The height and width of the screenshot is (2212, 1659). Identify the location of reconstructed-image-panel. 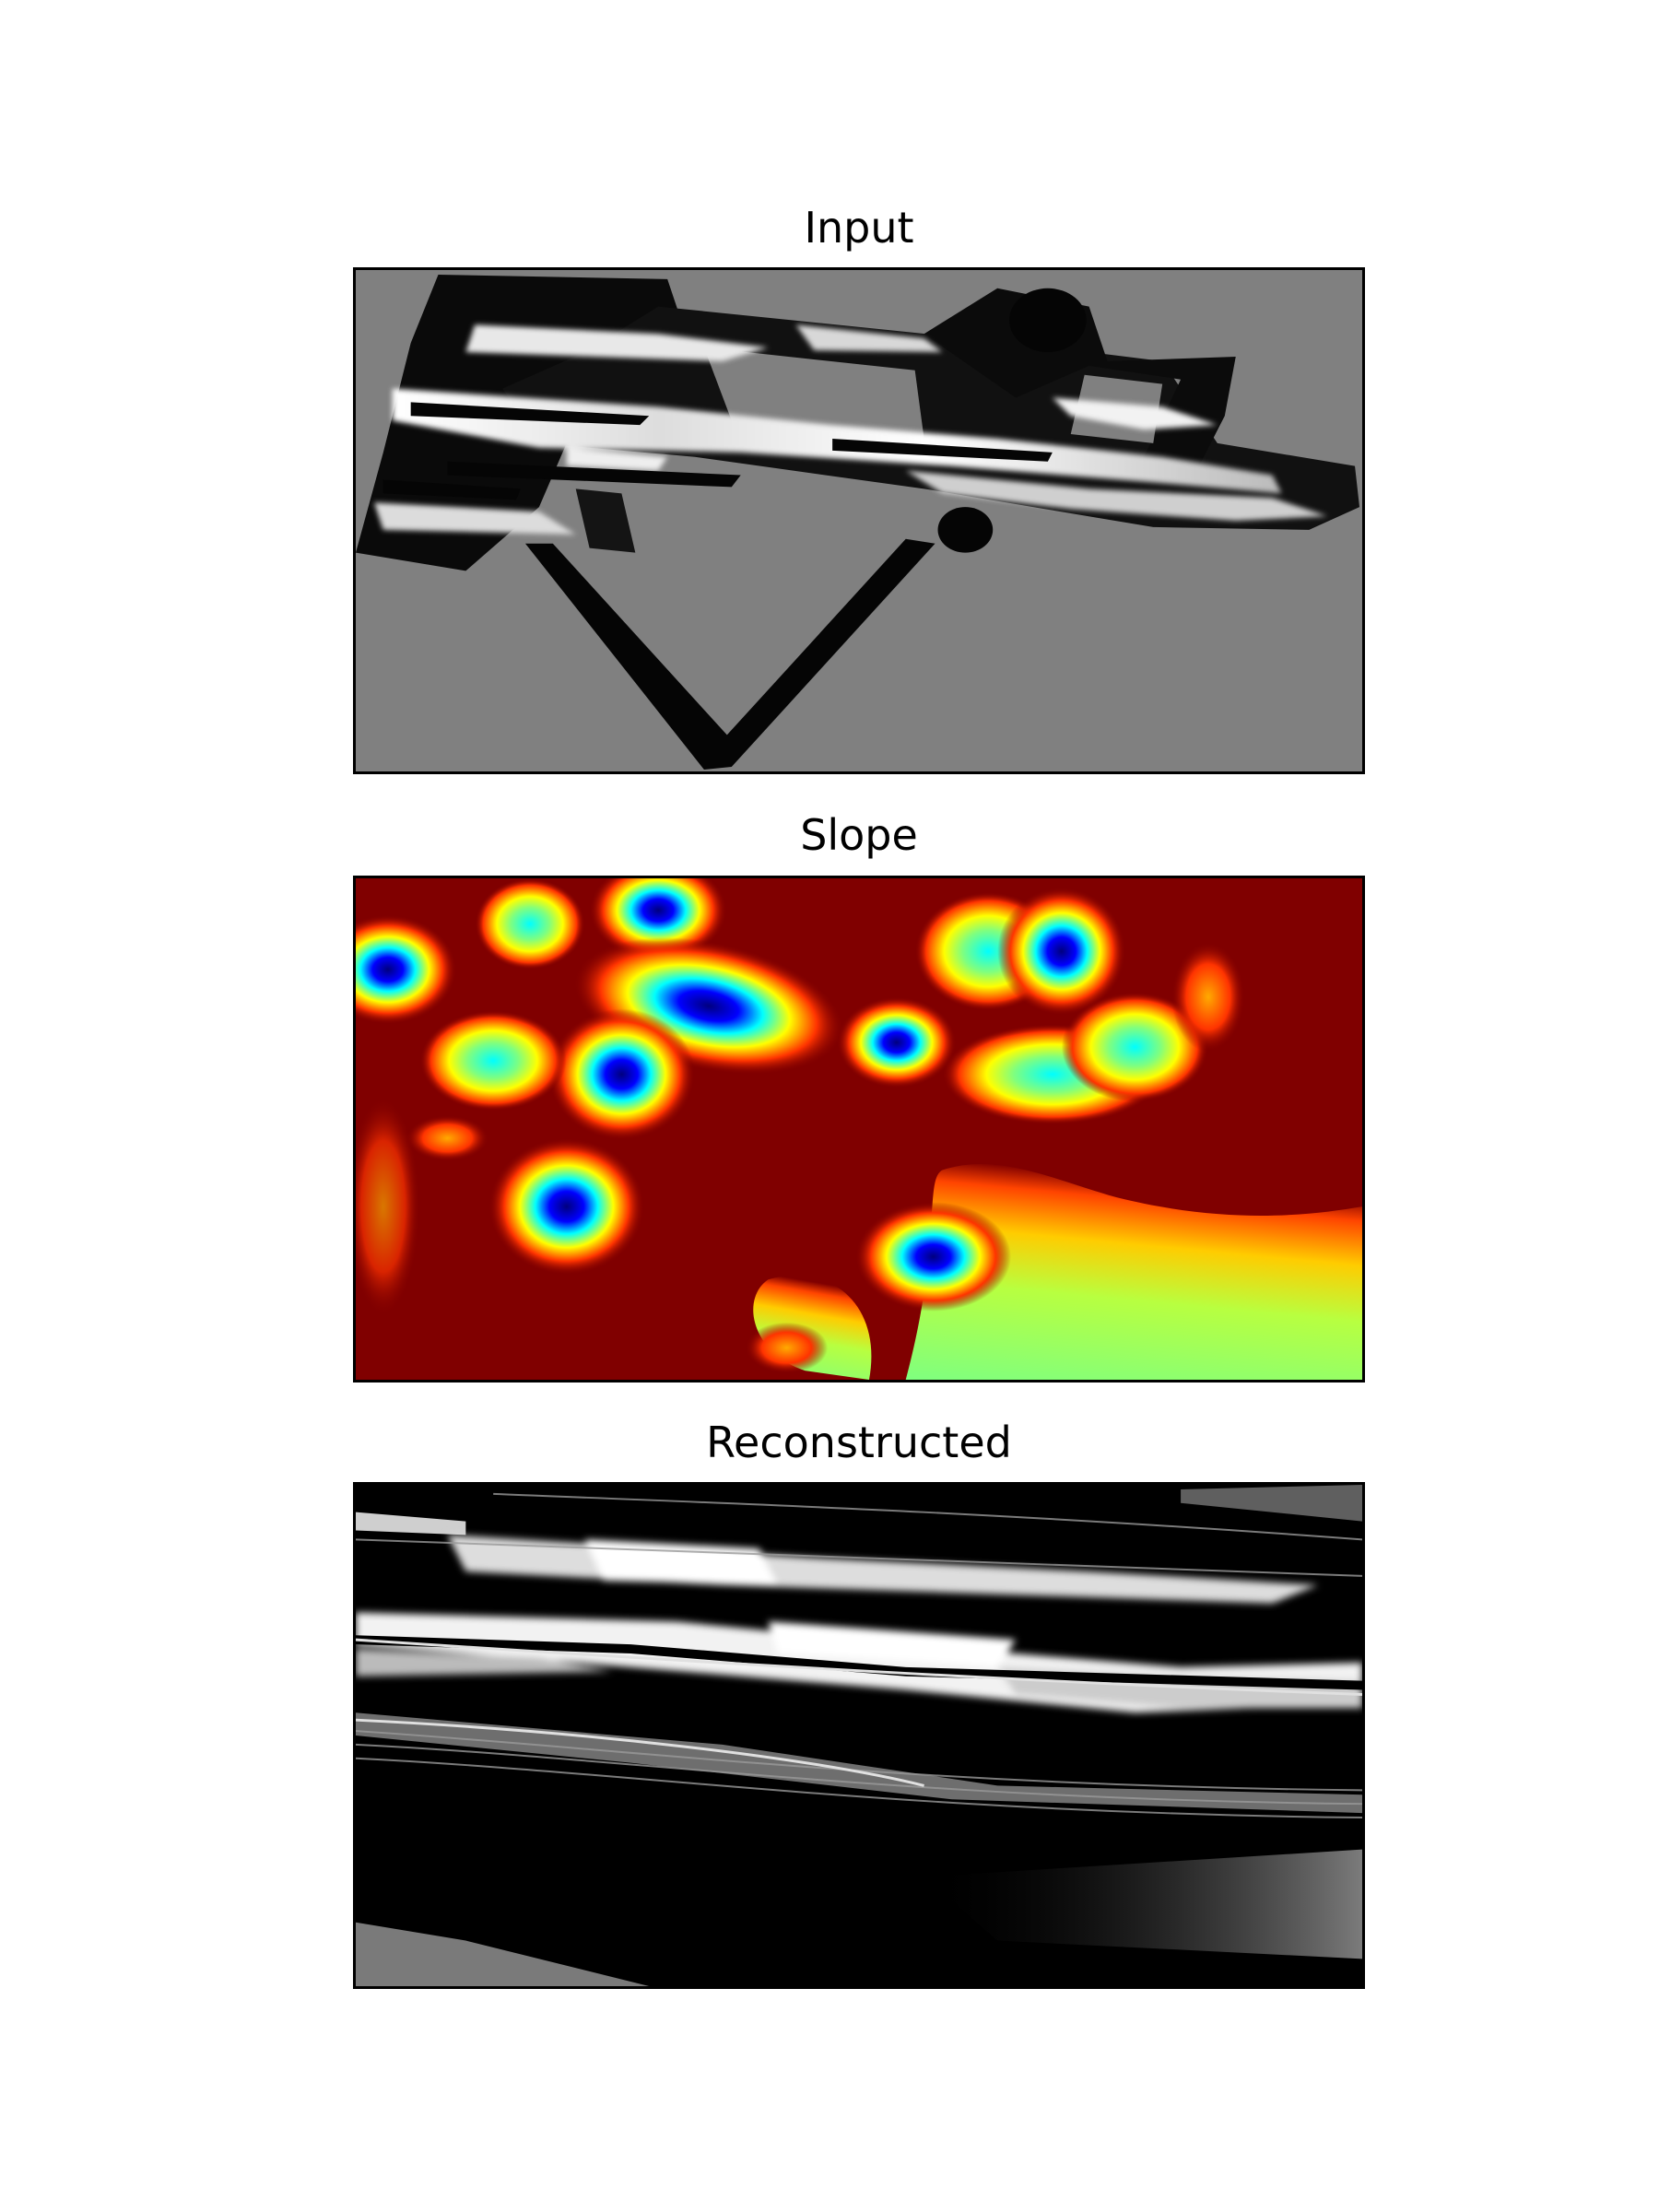
(859, 1735).